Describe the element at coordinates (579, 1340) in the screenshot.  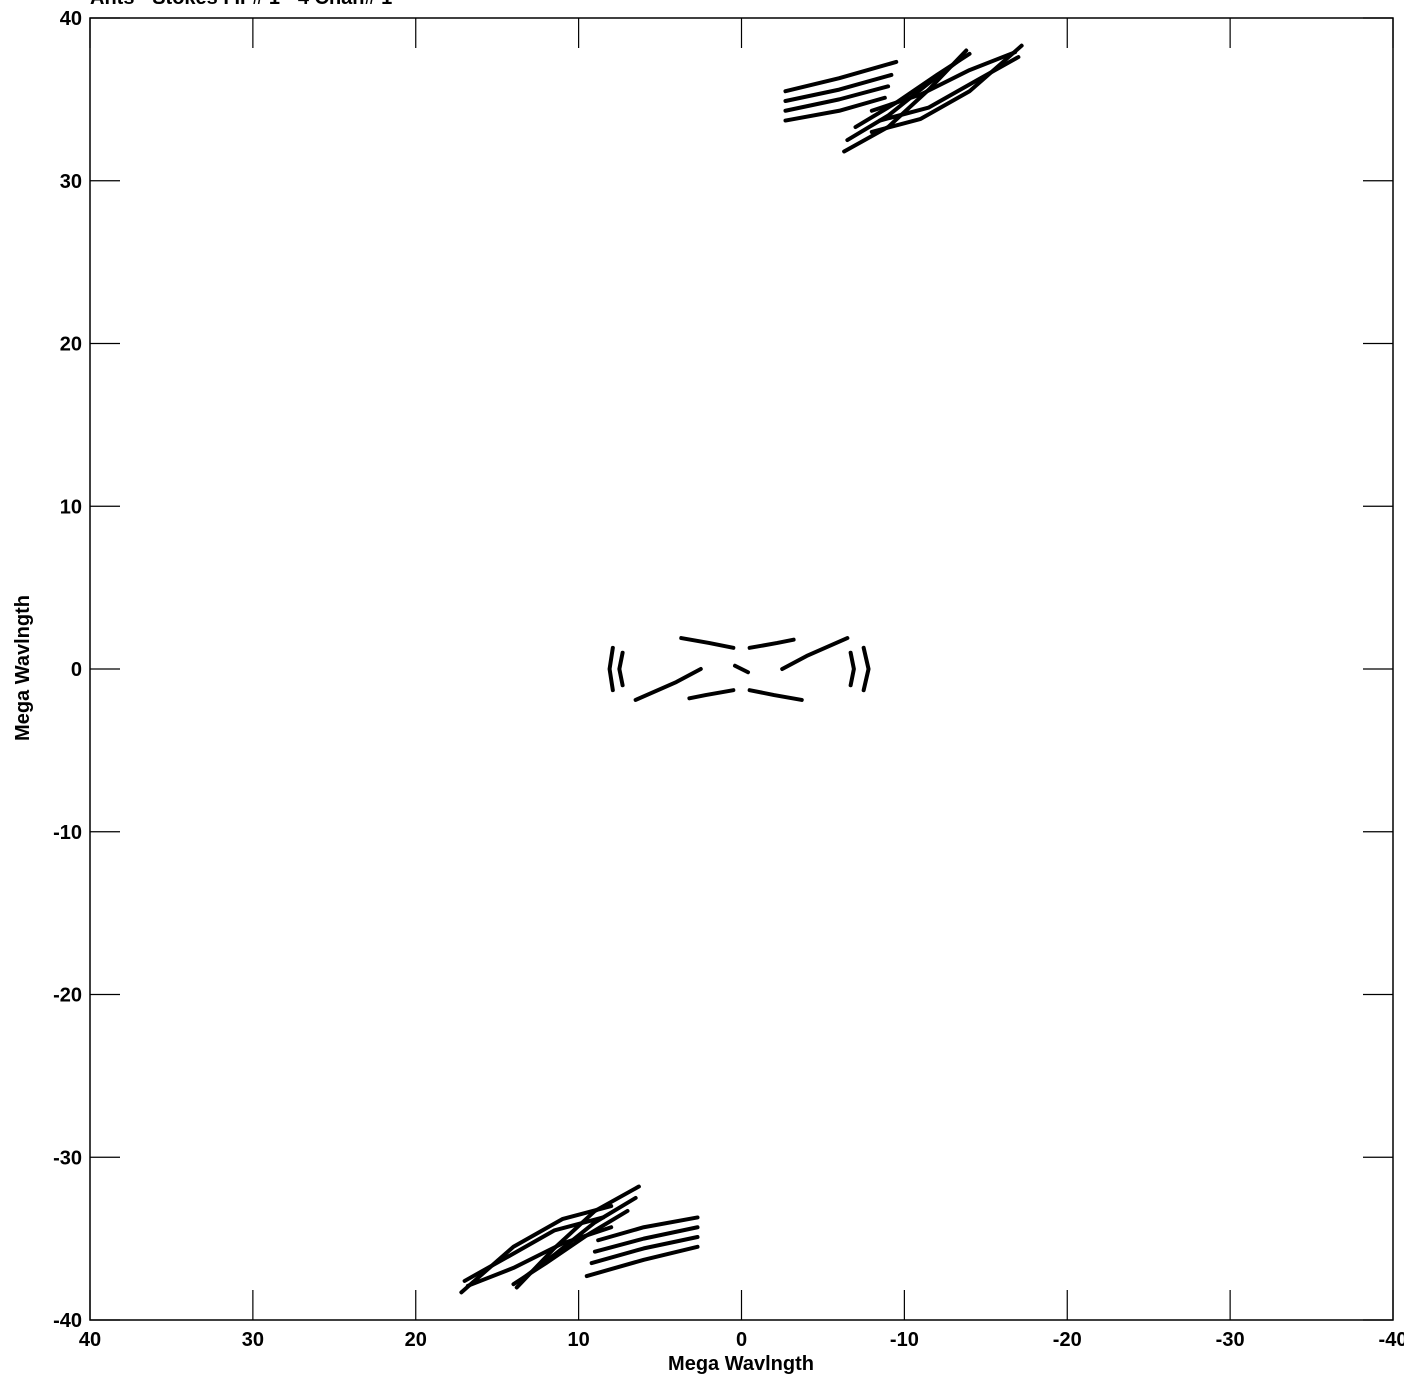
I see `x-tick-label: 10` at that location.